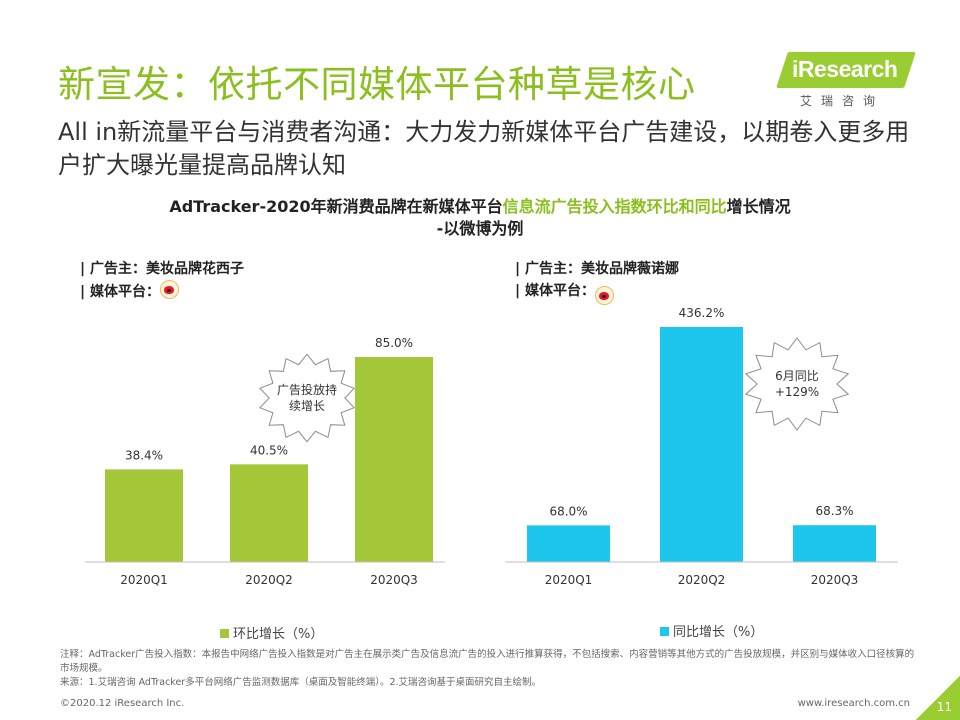  Describe the element at coordinates (834, 511) in the screenshot. I see `data-label: 68.3%` at that location.